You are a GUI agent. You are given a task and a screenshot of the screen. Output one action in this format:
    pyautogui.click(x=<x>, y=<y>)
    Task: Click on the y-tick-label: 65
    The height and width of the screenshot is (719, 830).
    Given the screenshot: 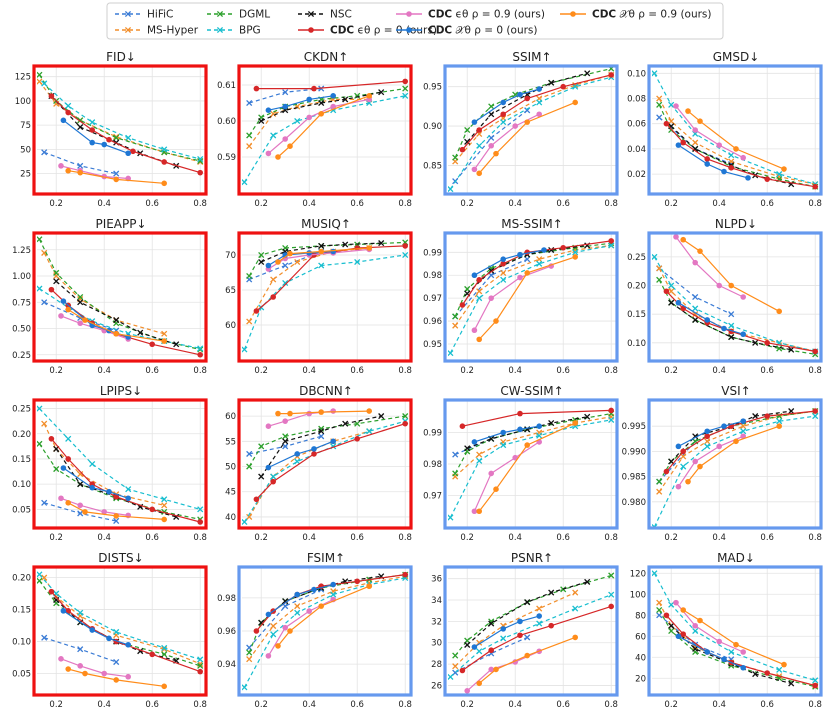 What is the action you would take?
    pyautogui.click(x=230, y=291)
    